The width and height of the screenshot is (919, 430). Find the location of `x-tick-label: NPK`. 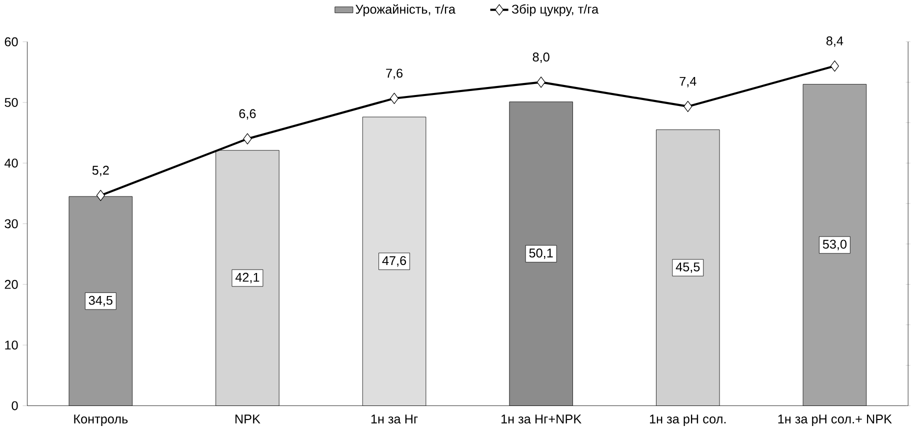

x-tick-label: NPK is located at coordinates (247, 419).